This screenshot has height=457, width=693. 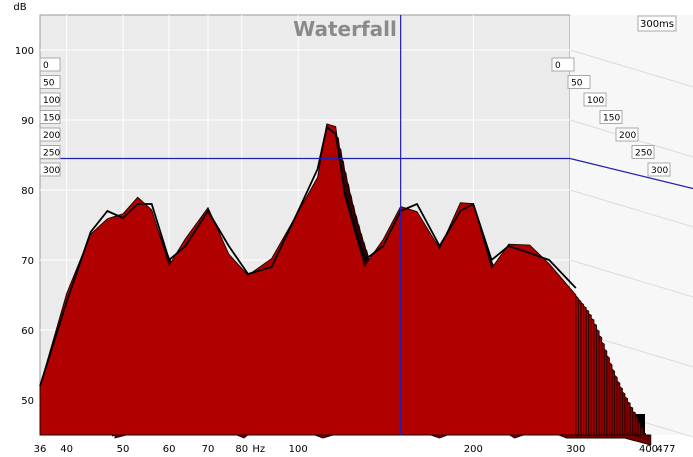 I want to click on time-labels-left: 0 50 100 150 200 250 300, so click(x=50, y=117).